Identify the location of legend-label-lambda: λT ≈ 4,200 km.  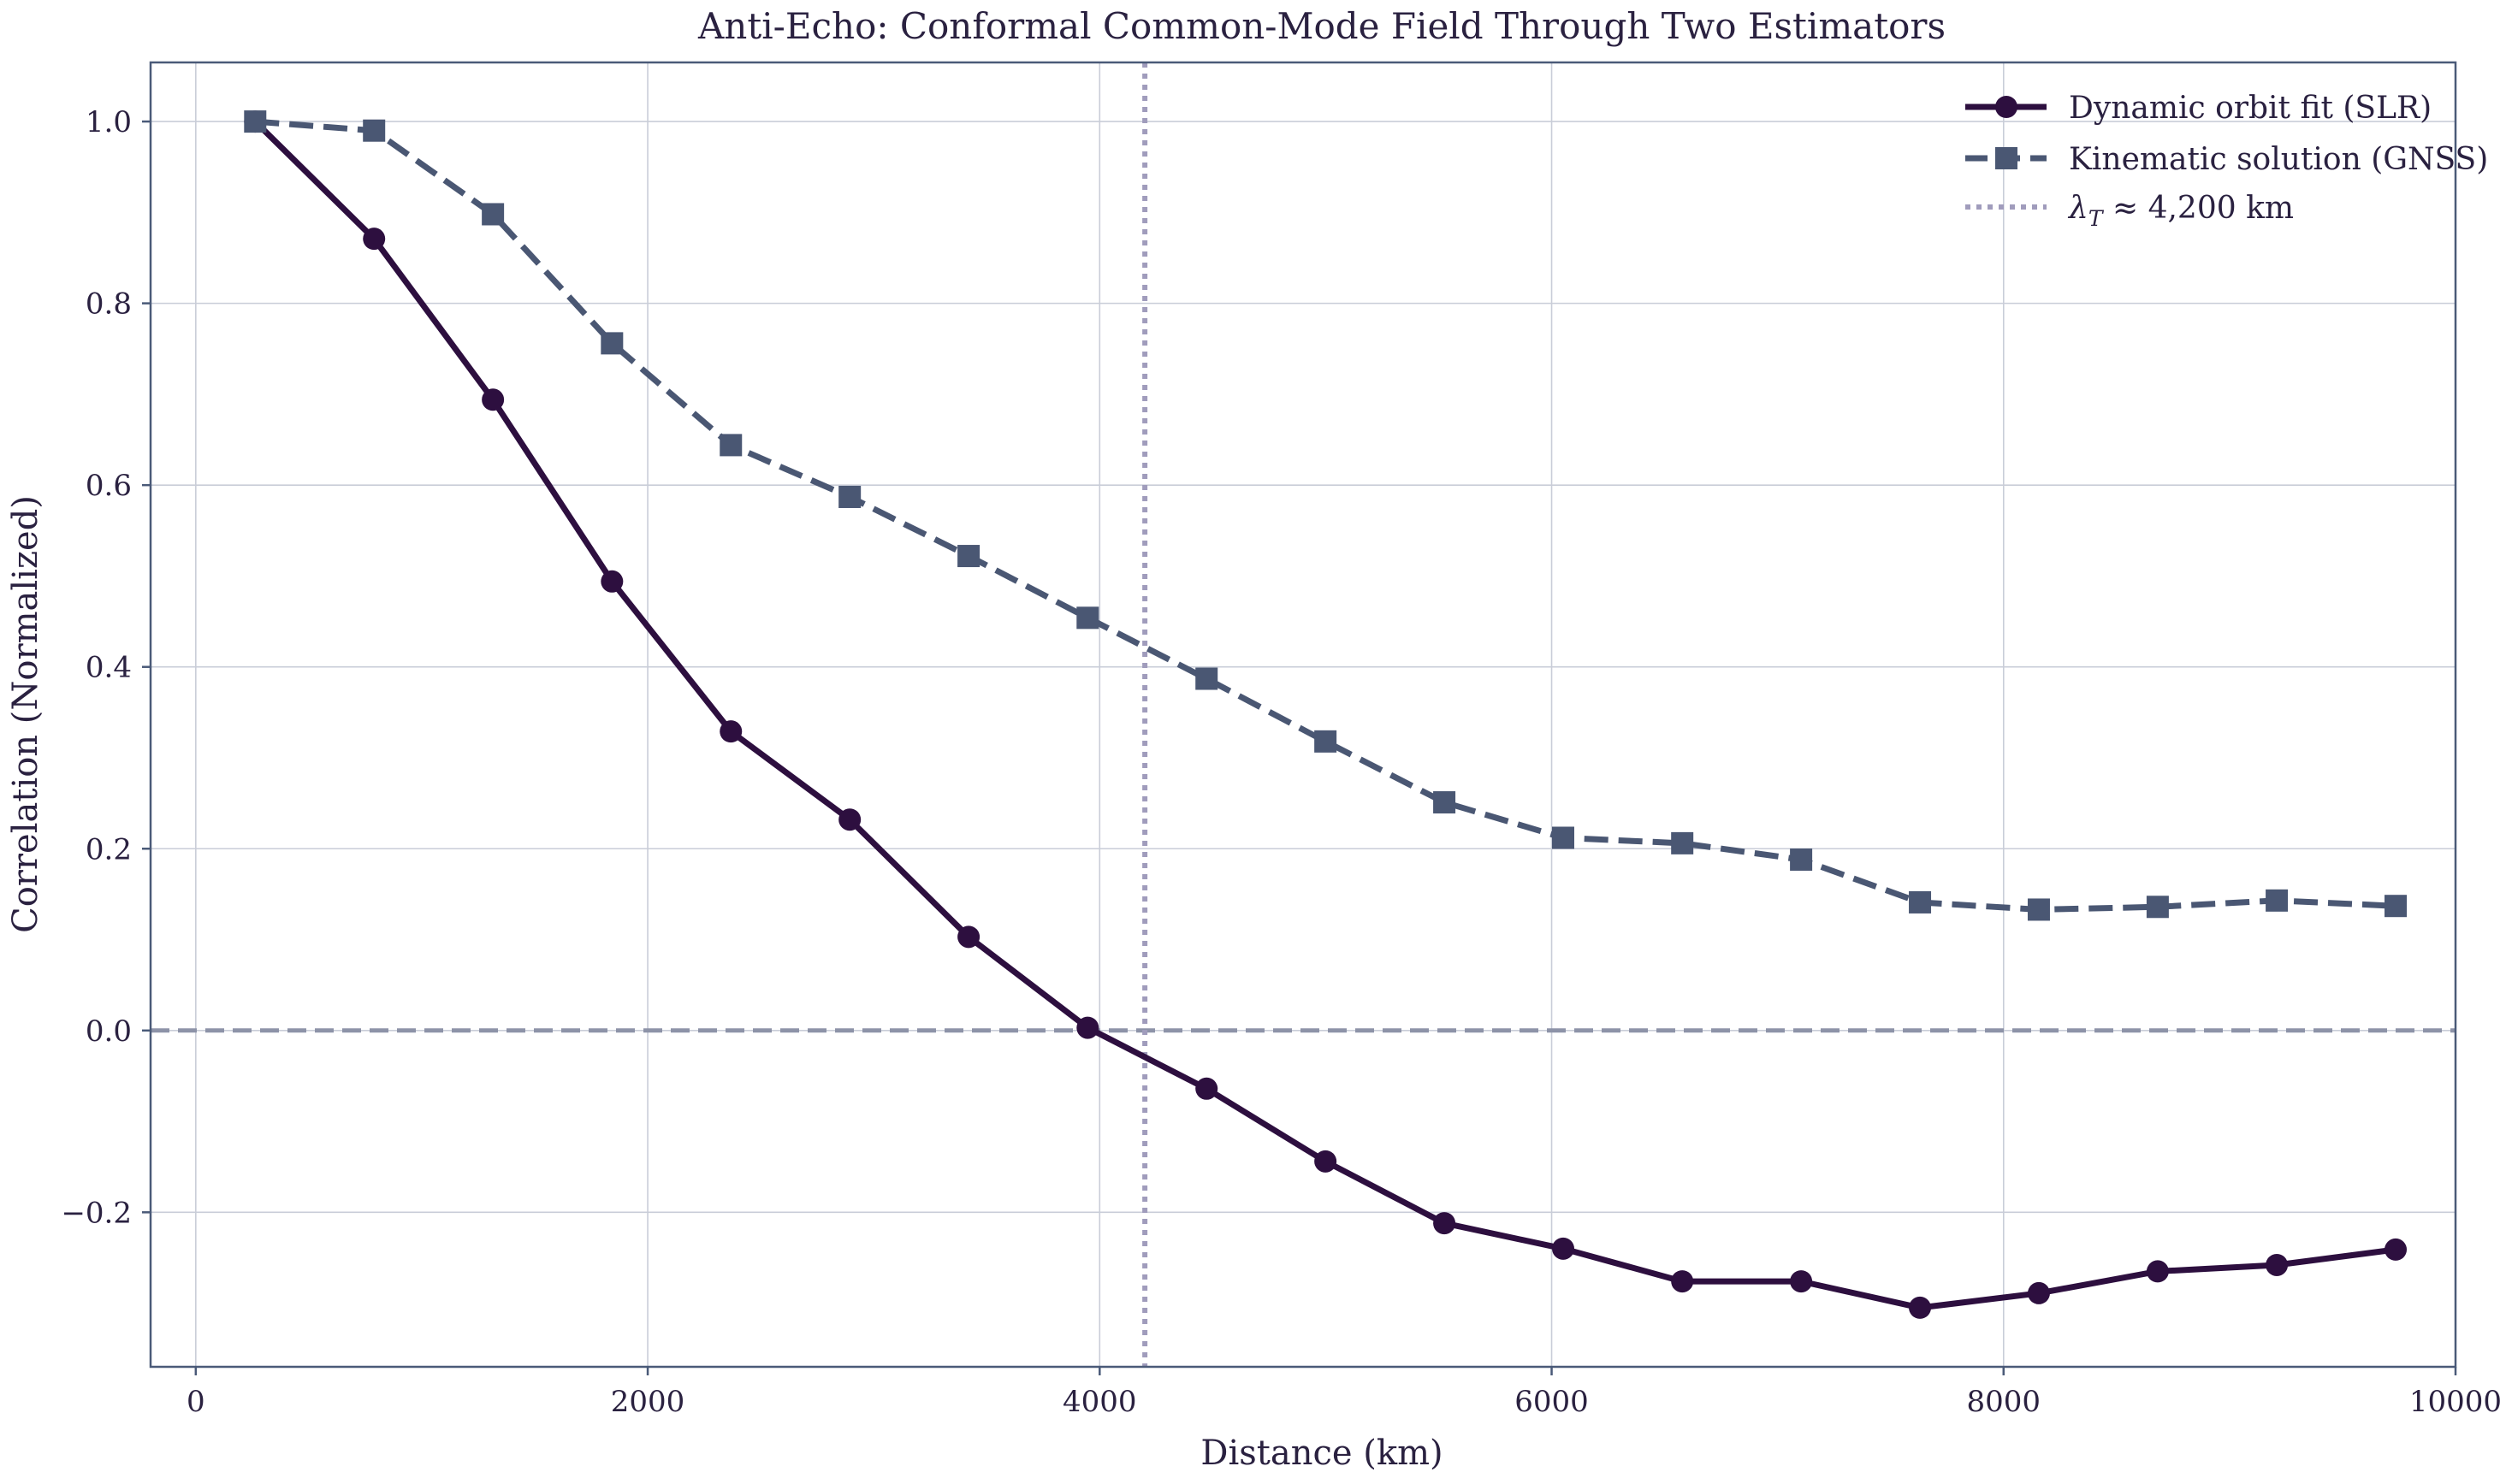
(2180, 211).